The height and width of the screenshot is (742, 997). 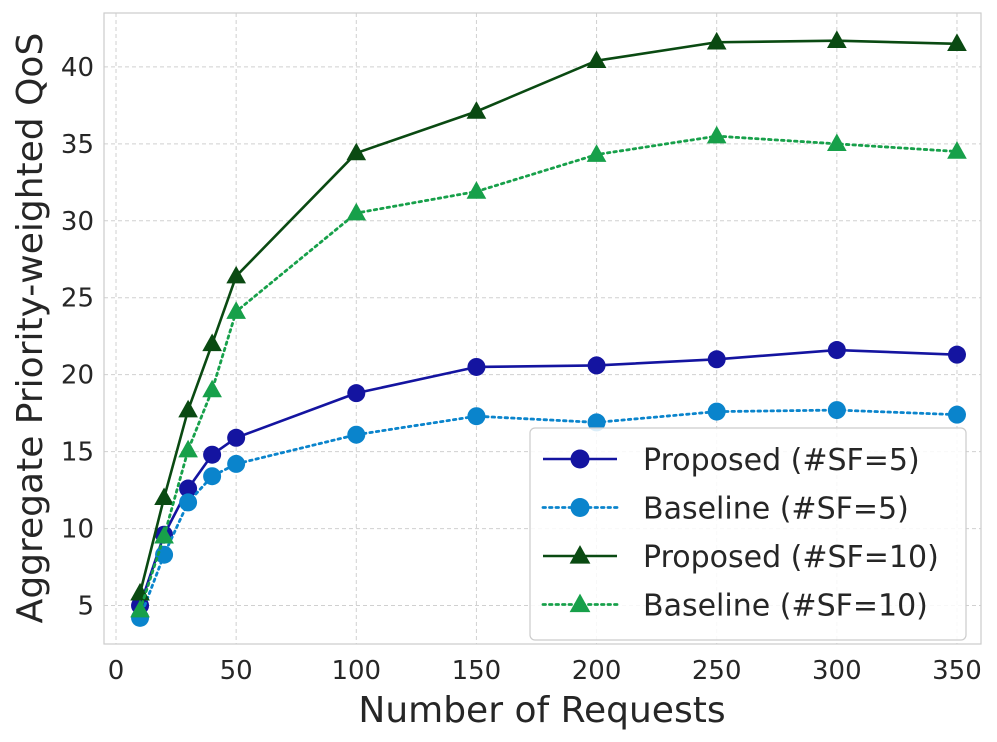 I want to click on legend-box, so click(x=748, y=534).